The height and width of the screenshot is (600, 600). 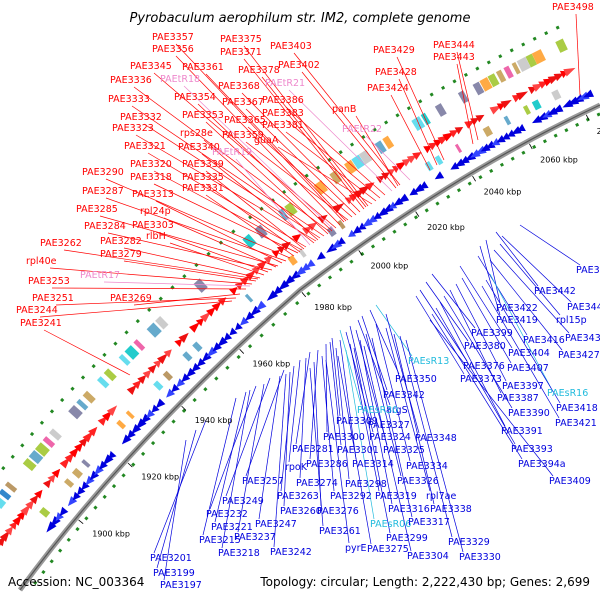 What do you see at coordinates (232, 152) in the screenshot?
I see `gene-label: PAEtR19` at bounding box center [232, 152].